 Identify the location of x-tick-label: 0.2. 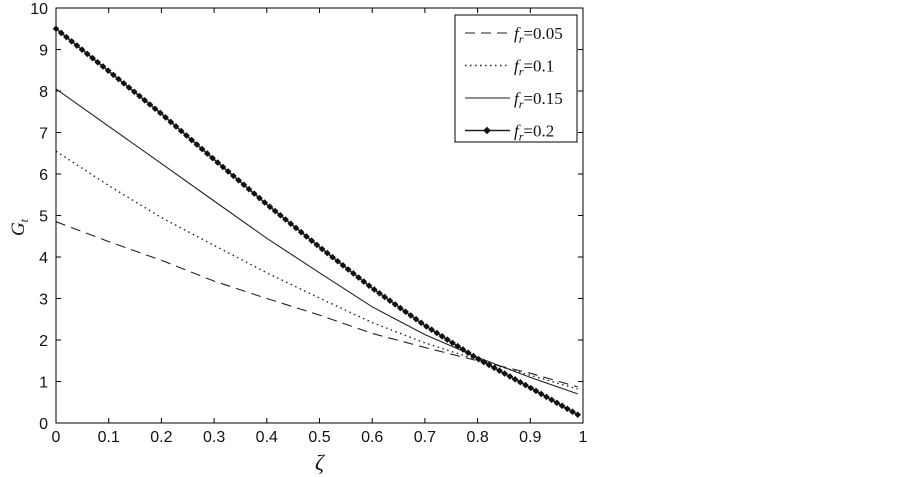
(161, 437).